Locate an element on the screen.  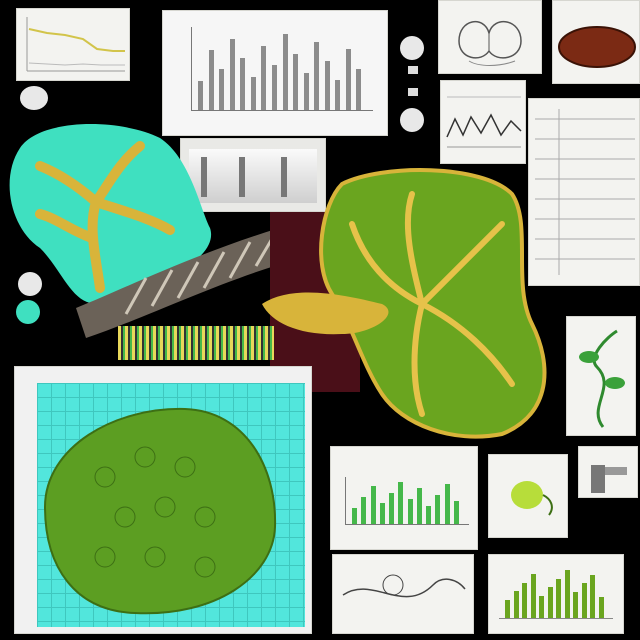
sprout-plot is located at coordinates (556, 593).